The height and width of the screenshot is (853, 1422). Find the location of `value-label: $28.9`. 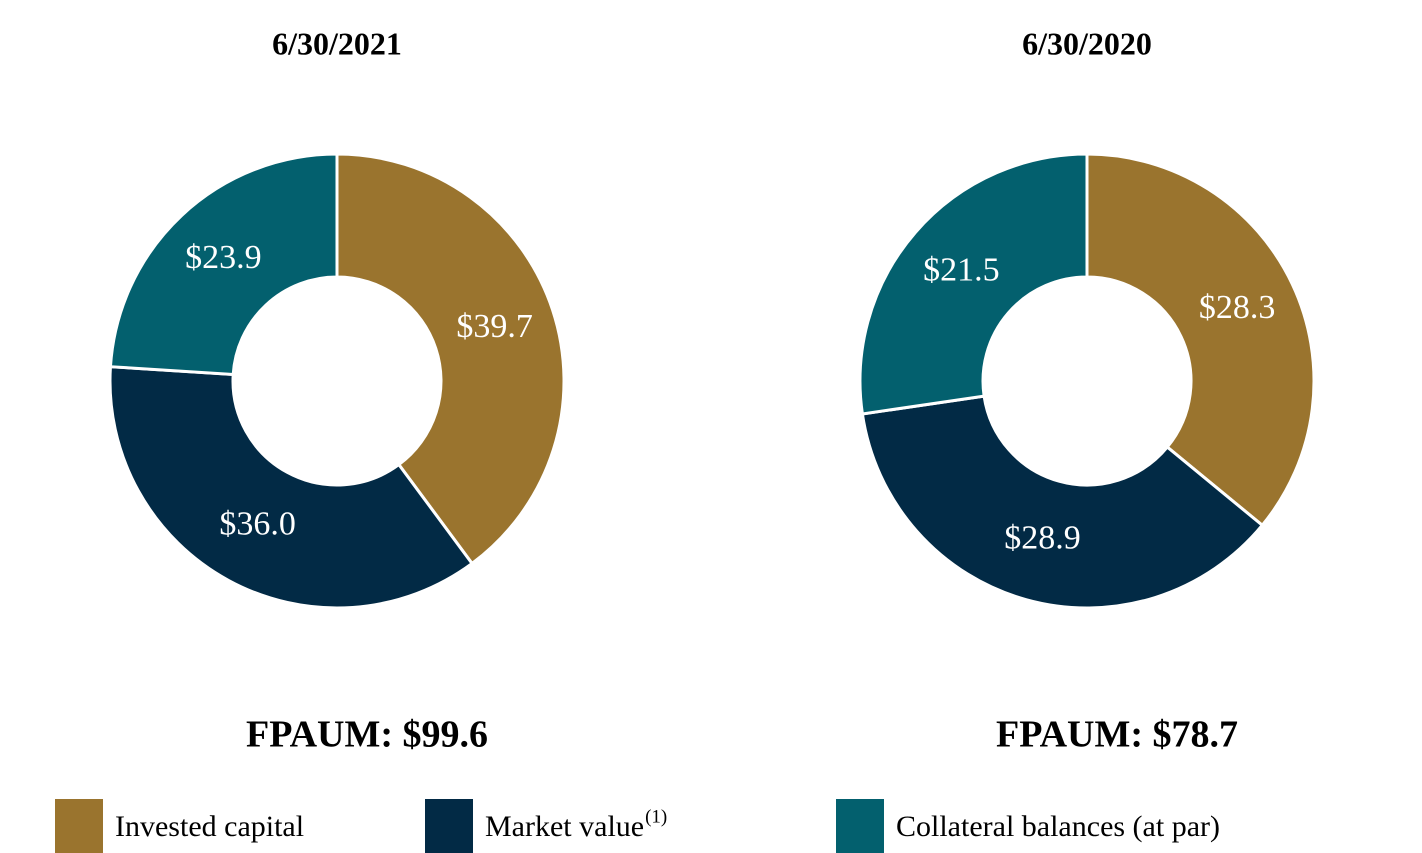

value-label: $28.9 is located at coordinates (1042, 538).